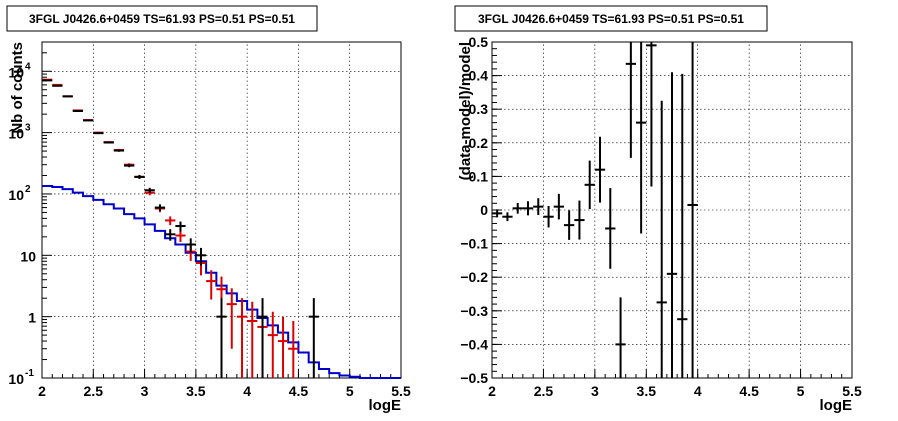  I want to click on right-x-tick-label: 3.5, so click(647, 391).